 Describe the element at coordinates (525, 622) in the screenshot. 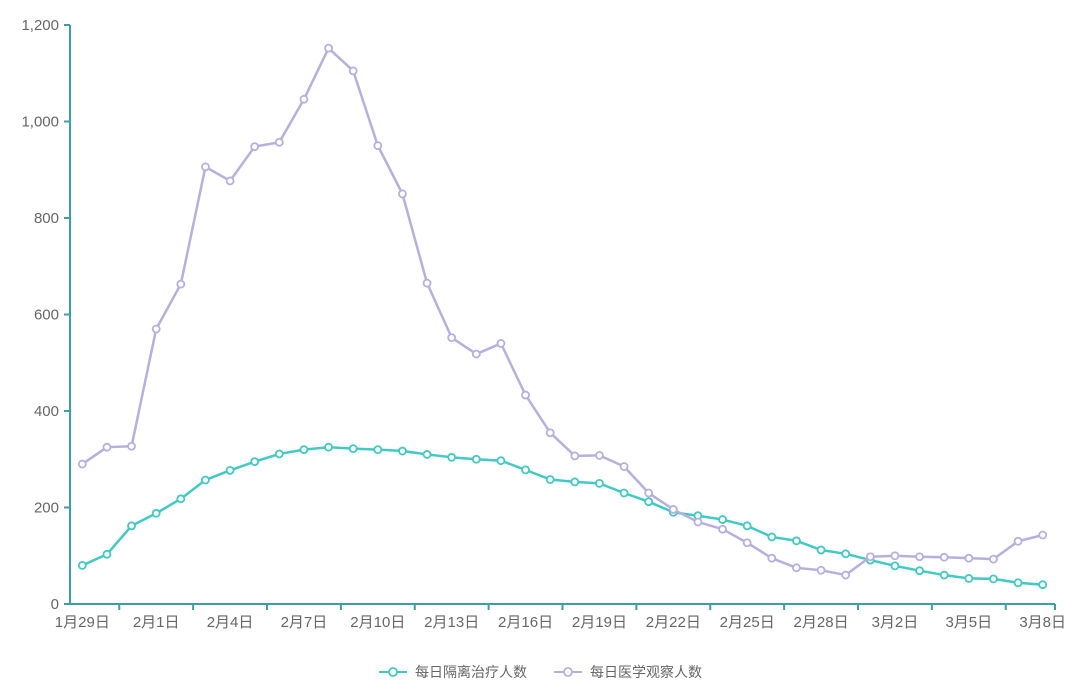

I see `x-axis-label: 2月16日` at that location.